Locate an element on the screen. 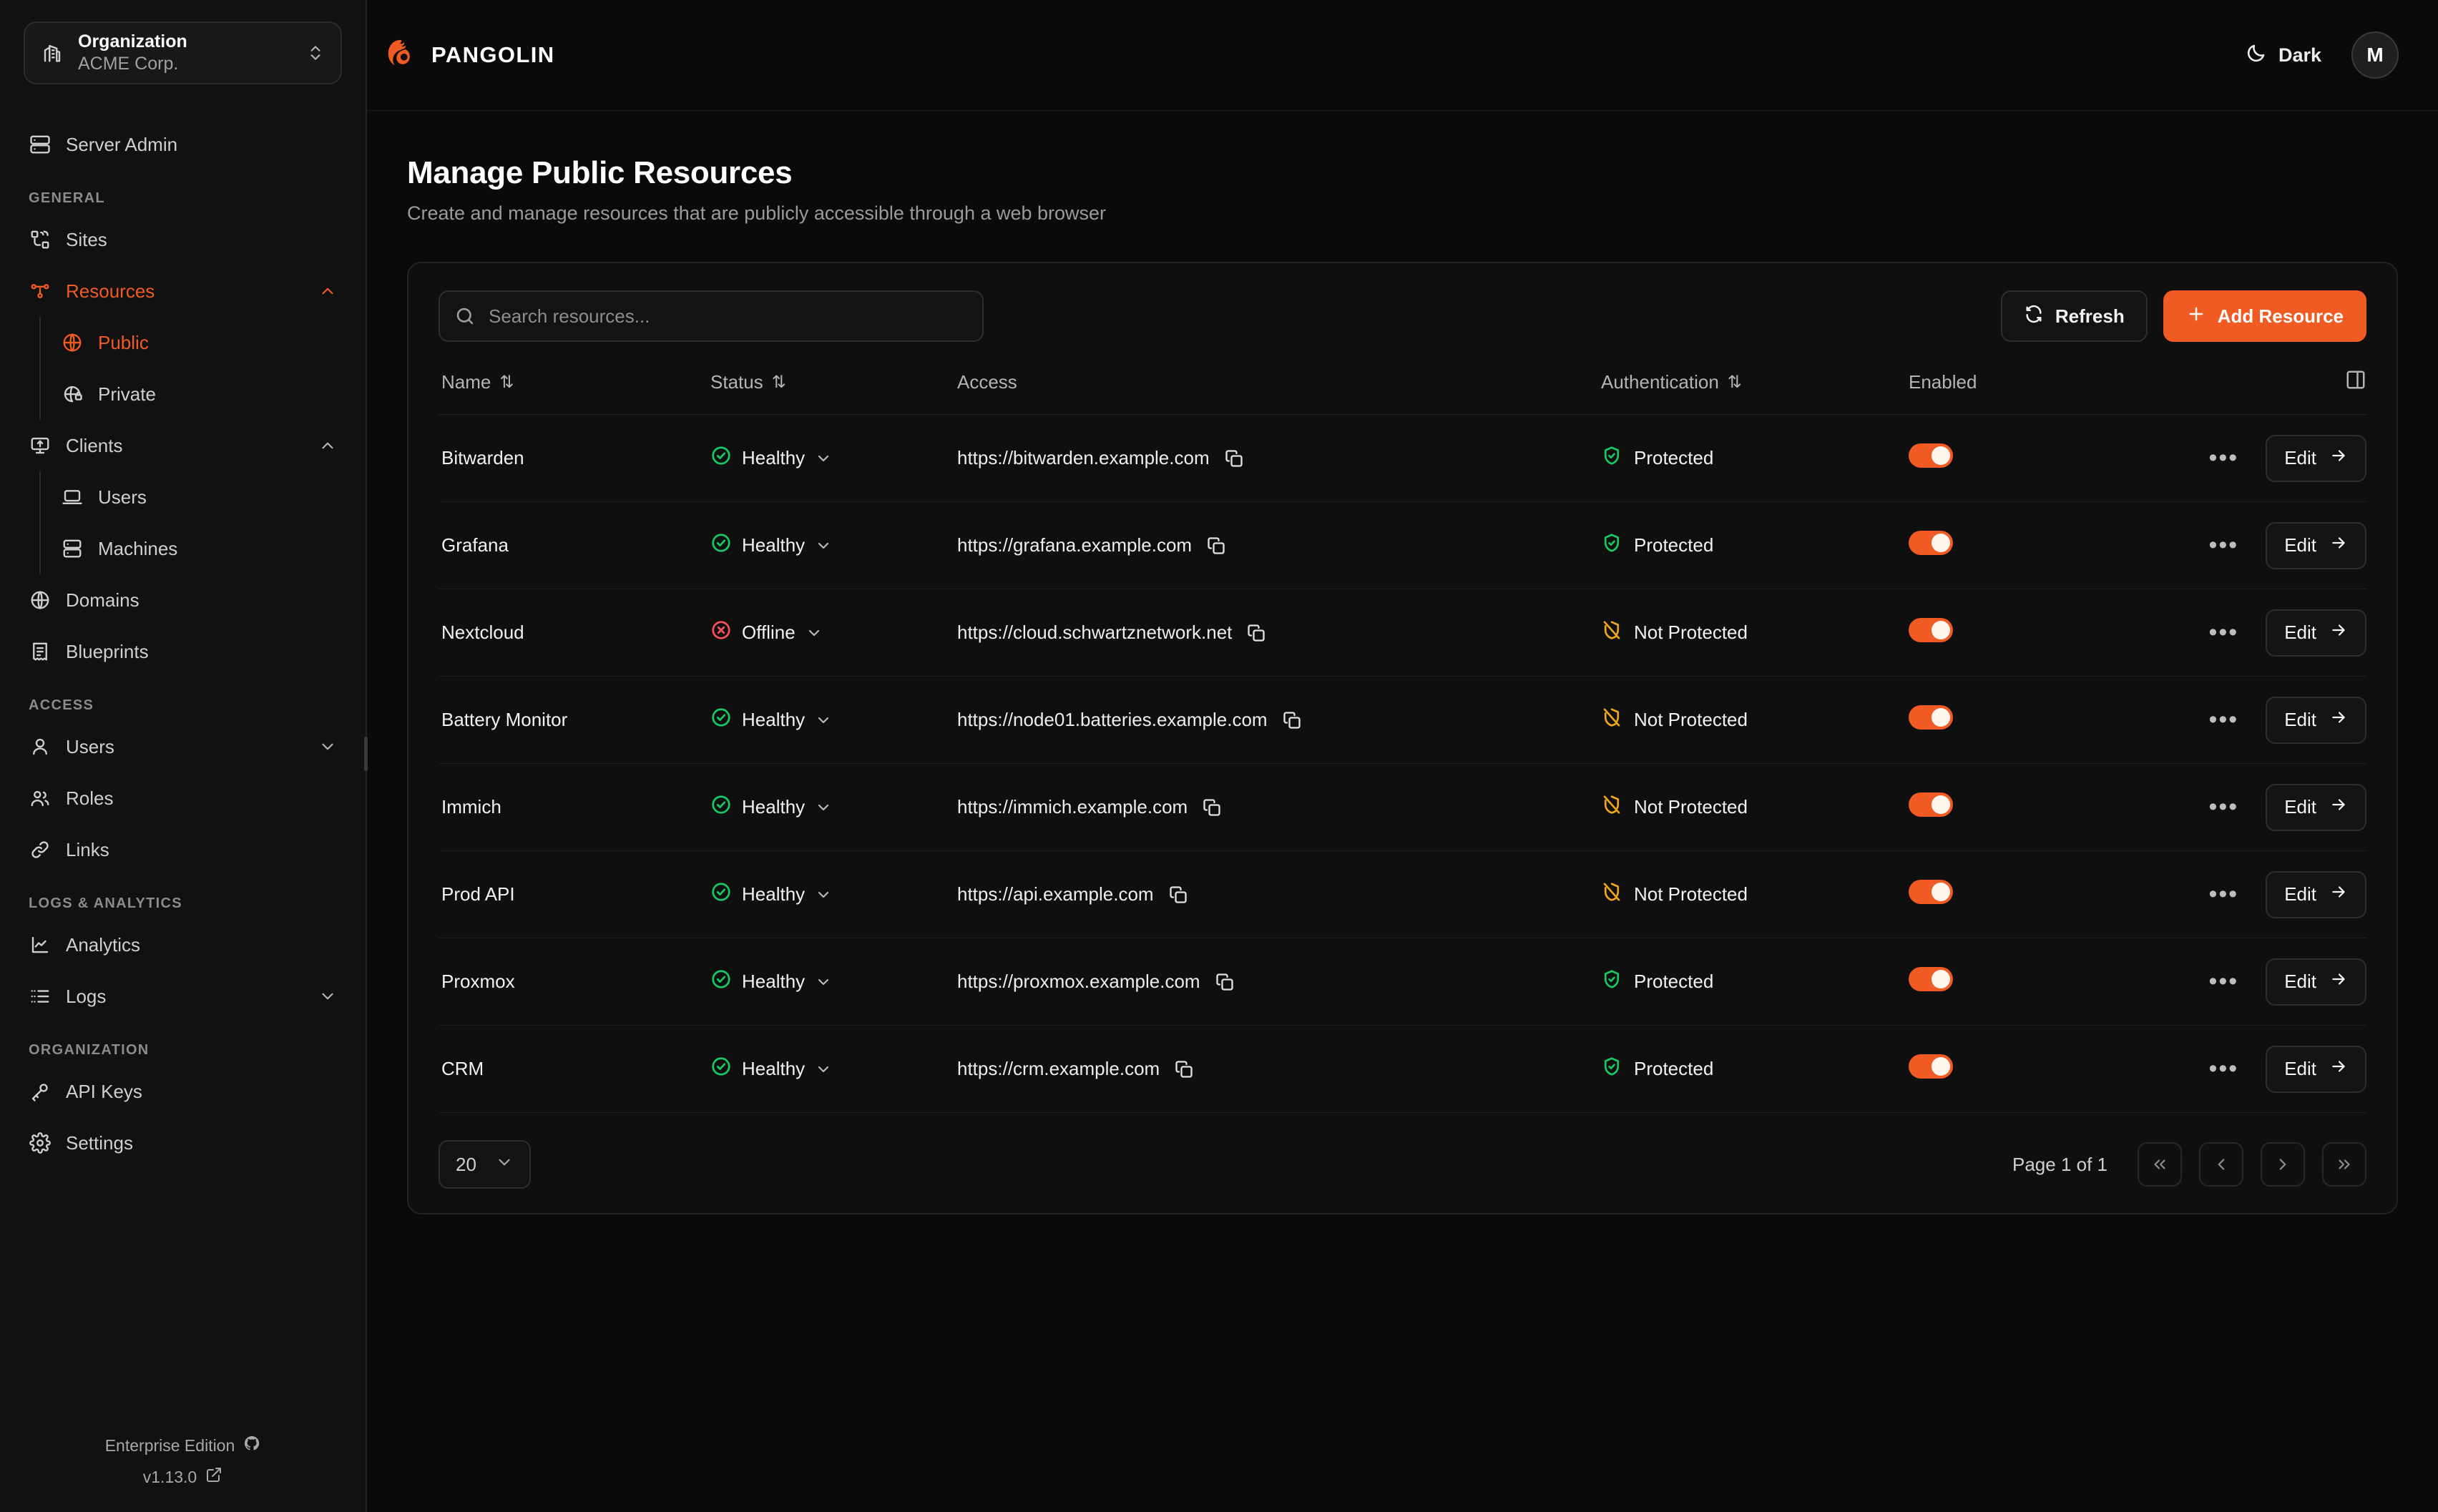  first-page-button is located at coordinates (2160, 1164).